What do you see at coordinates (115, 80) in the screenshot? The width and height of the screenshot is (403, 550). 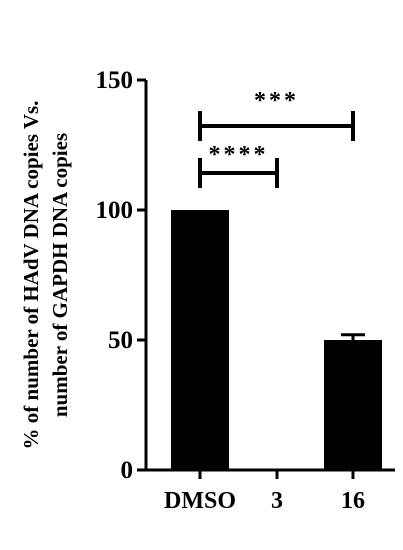 I see `y-tick-label: 150` at bounding box center [115, 80].